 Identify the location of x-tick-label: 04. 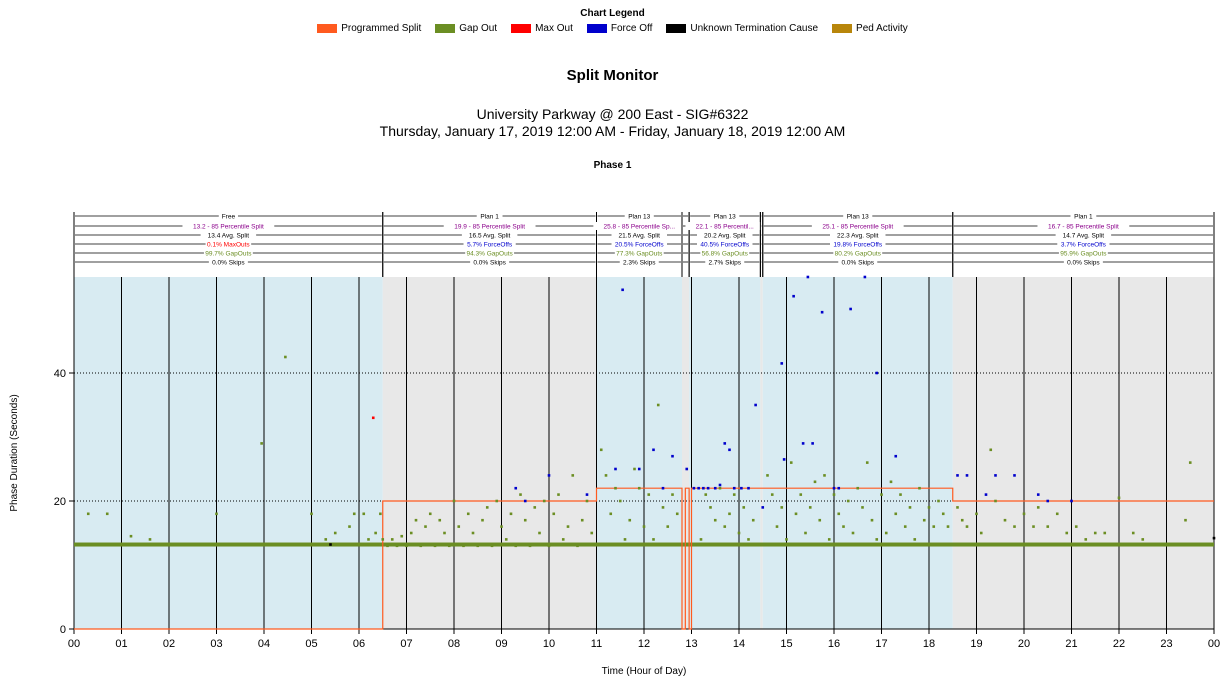
(264, 644).